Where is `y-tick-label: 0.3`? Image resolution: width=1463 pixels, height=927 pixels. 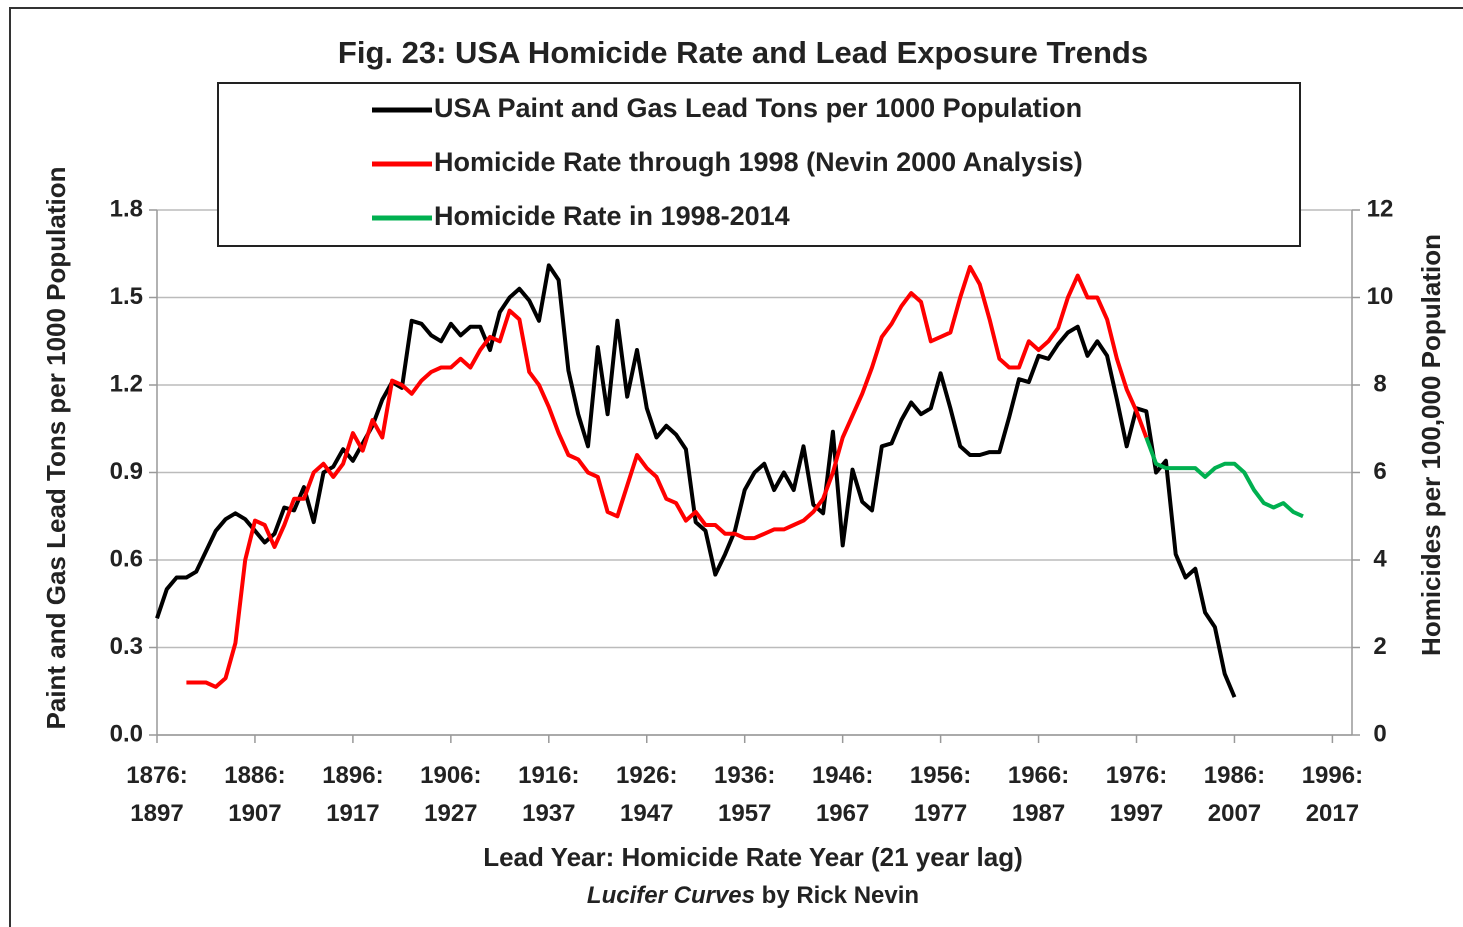 y-tick-label: 0.3 is located at coordinates (126, 646).